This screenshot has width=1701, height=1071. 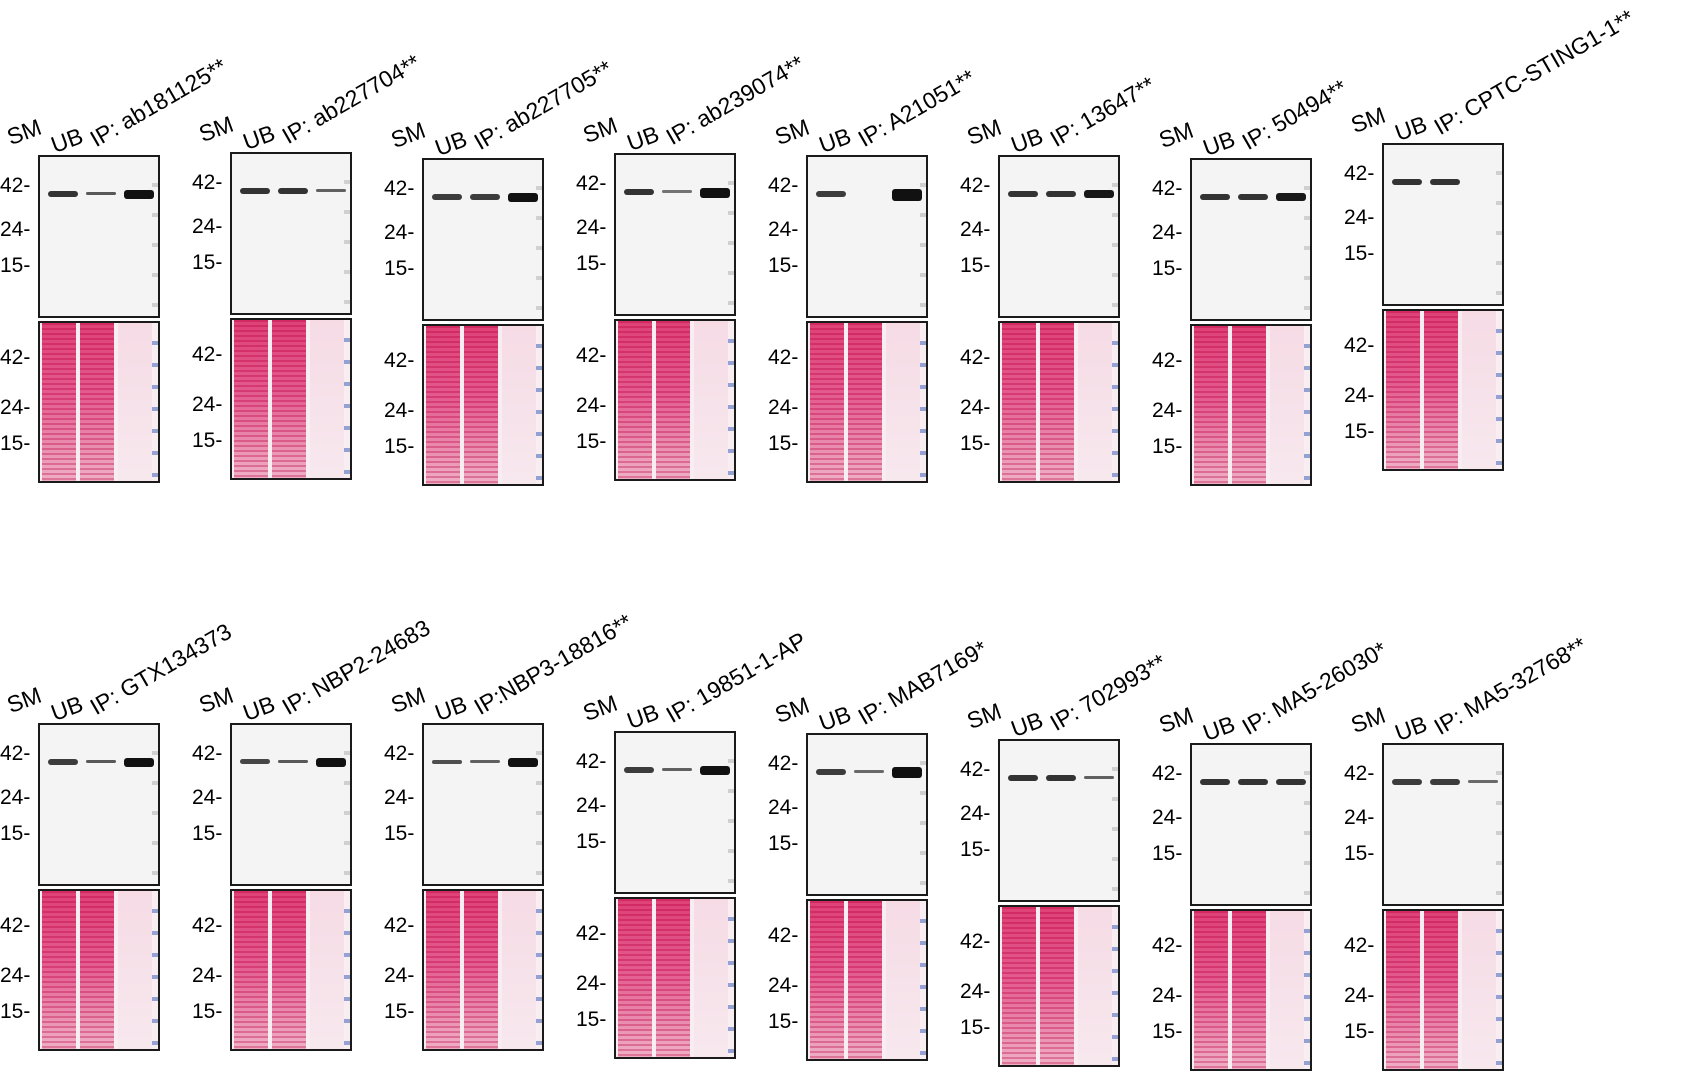 What do you see at coordinates (1065, 533) in the screenshot?
I see `blot-panel: SM UB IP: 702993** 42- 24- 15- 42- 24- 15-` at bounding box center [1065, 533].